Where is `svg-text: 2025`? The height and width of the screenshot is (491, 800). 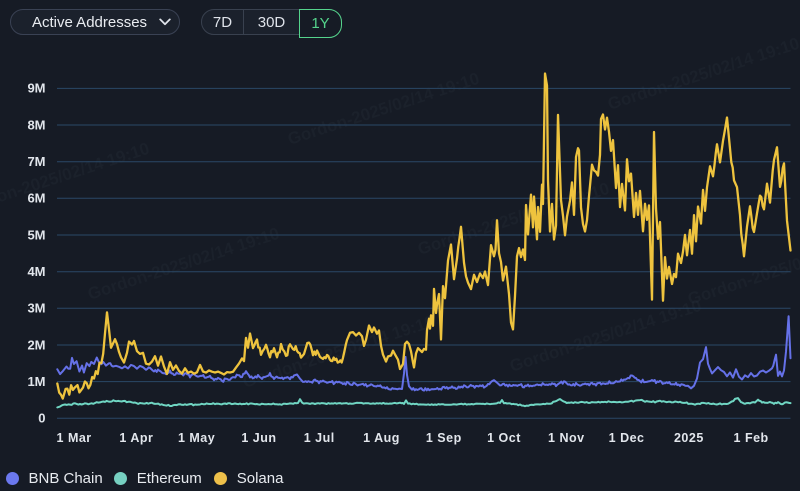
svg-text: 2025 is located at coordinates (689, 438).